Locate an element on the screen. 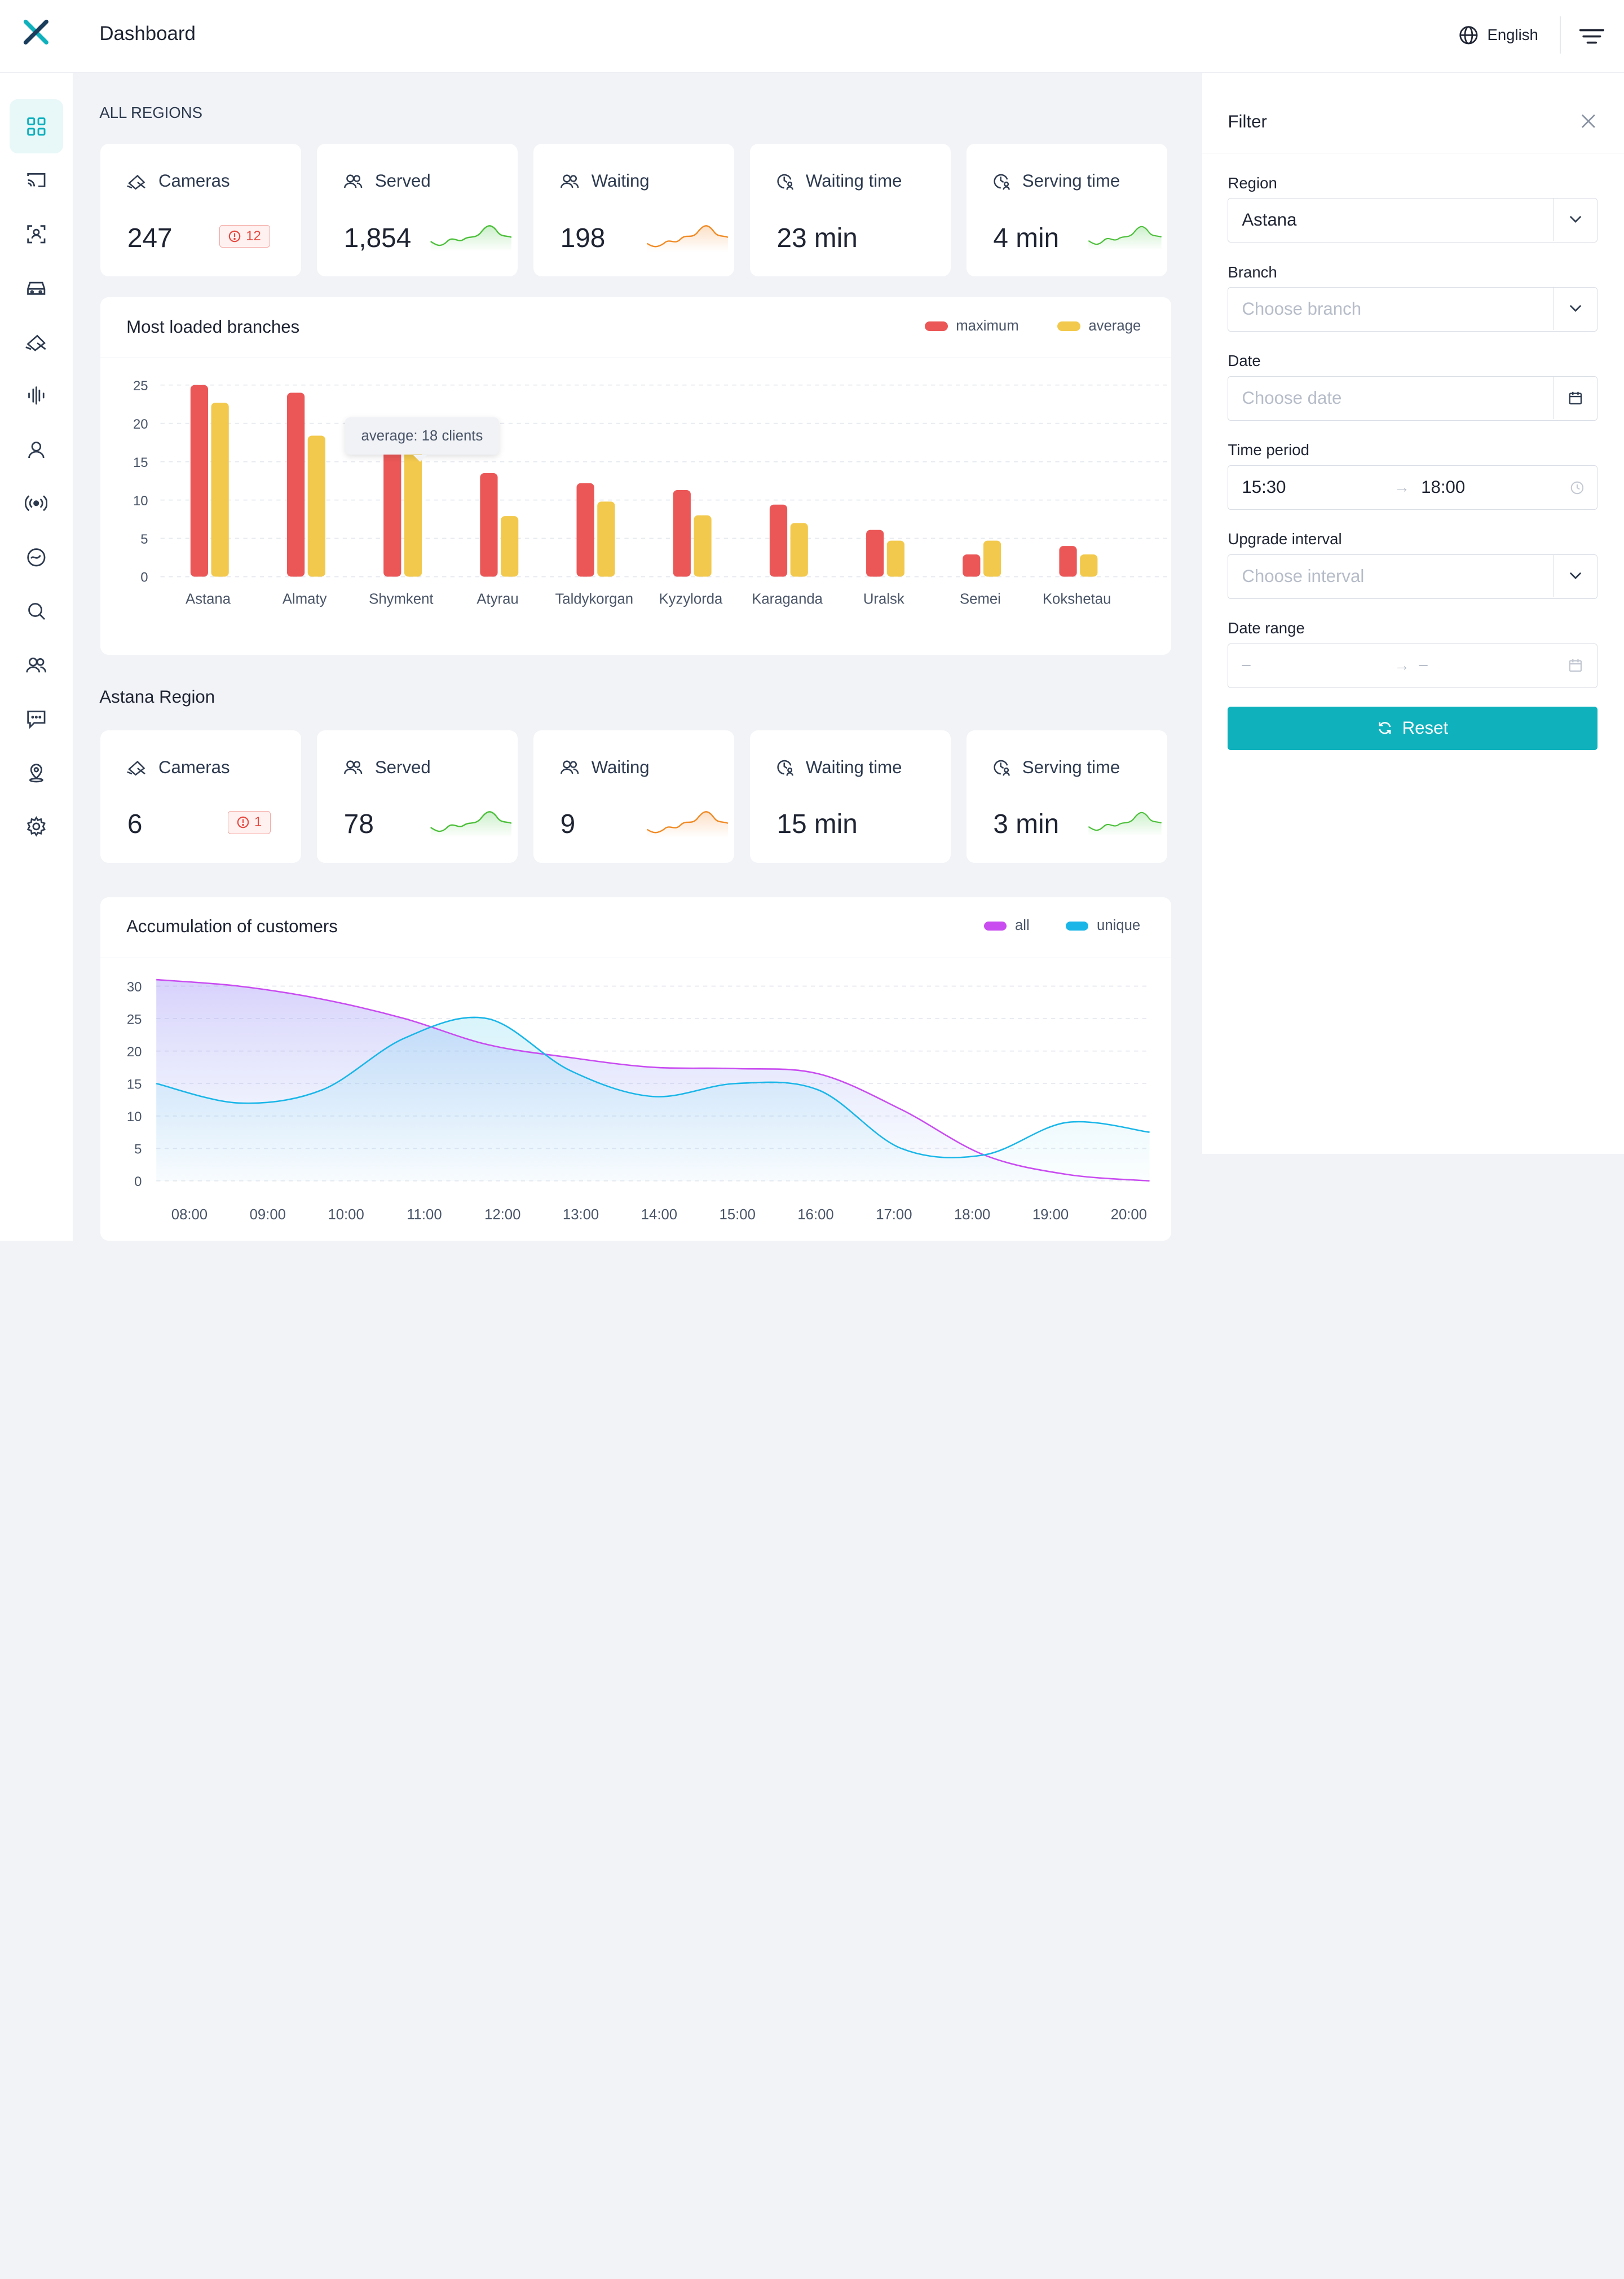  branch-select: Choose branch is located at coordinates (1413, 309).